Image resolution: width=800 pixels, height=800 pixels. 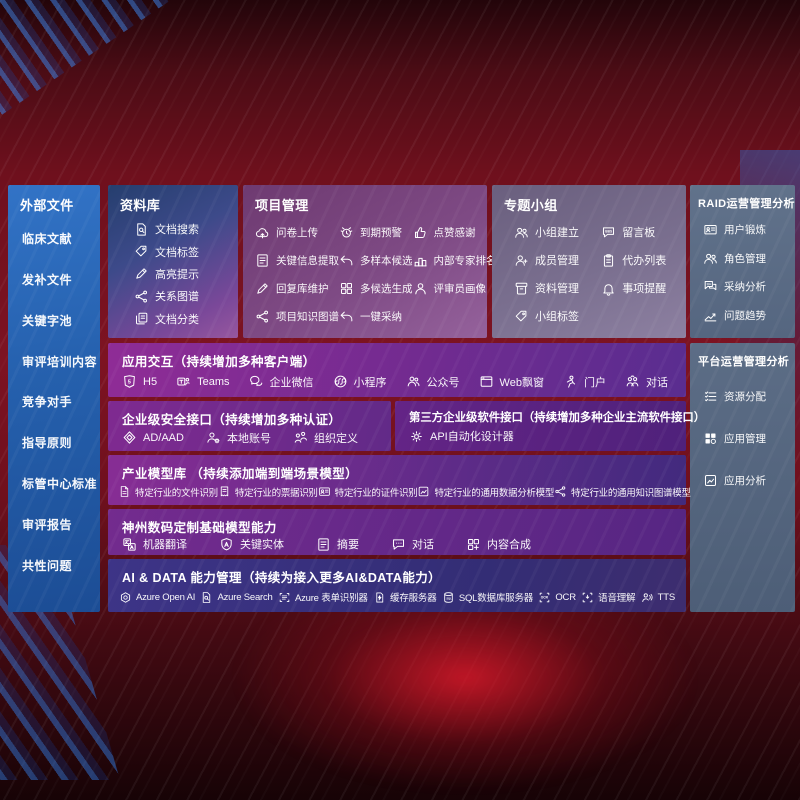 What do you see at coordinates (748, 229) in the screenshot?
I see `item-id-card: 用户锻炼` at bounding box center [748, 229].